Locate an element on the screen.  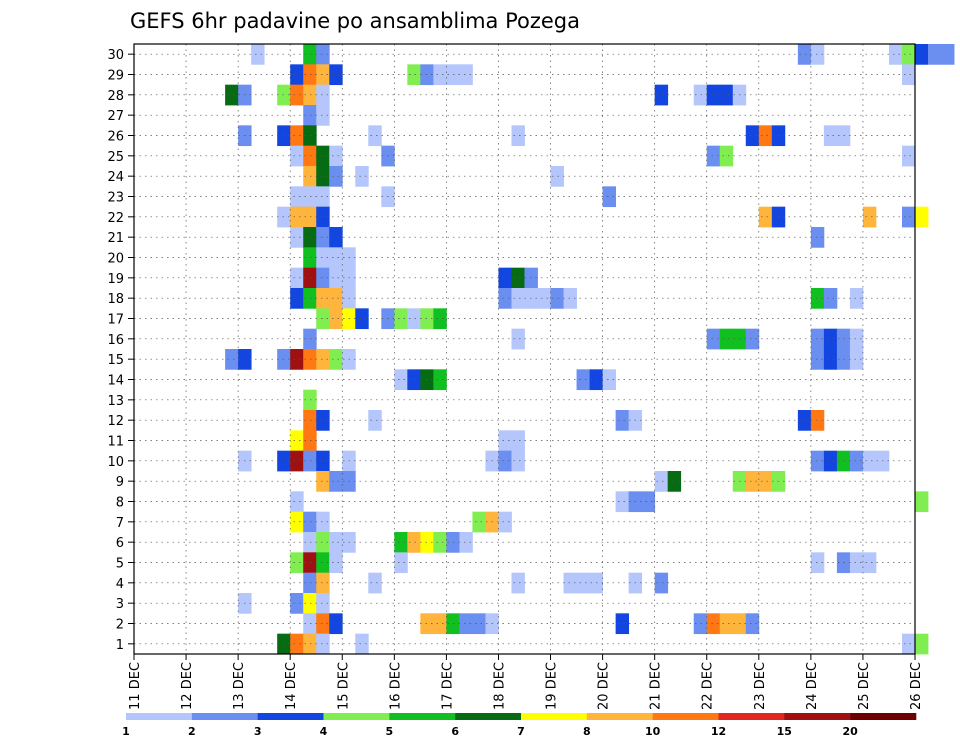
y-tick-label: 28 is located at coordinates (115, 96).